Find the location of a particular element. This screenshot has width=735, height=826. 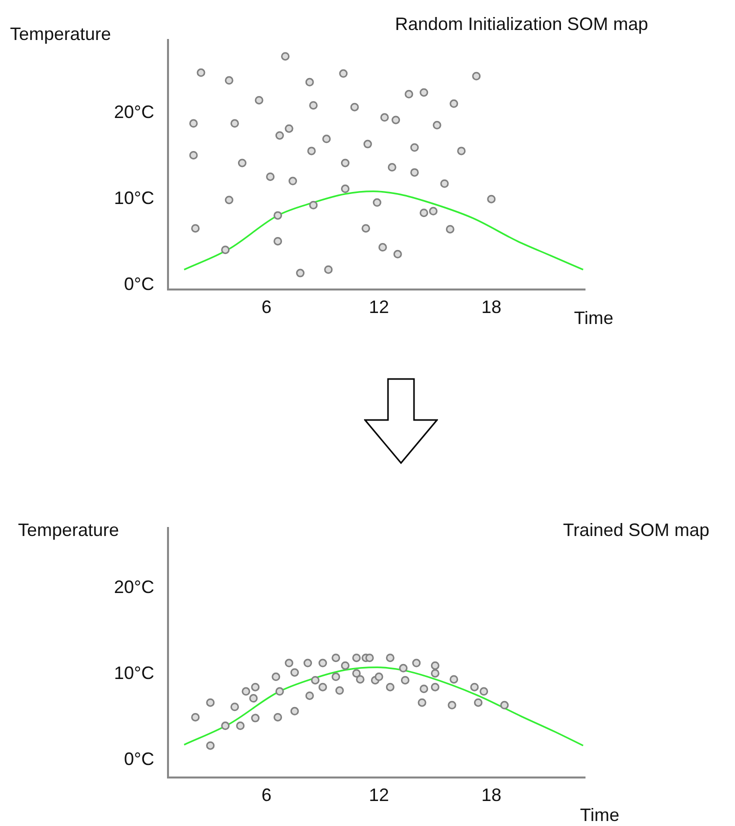

chart-title: Random Initialization SOM map is located at coordinates (521, 24).